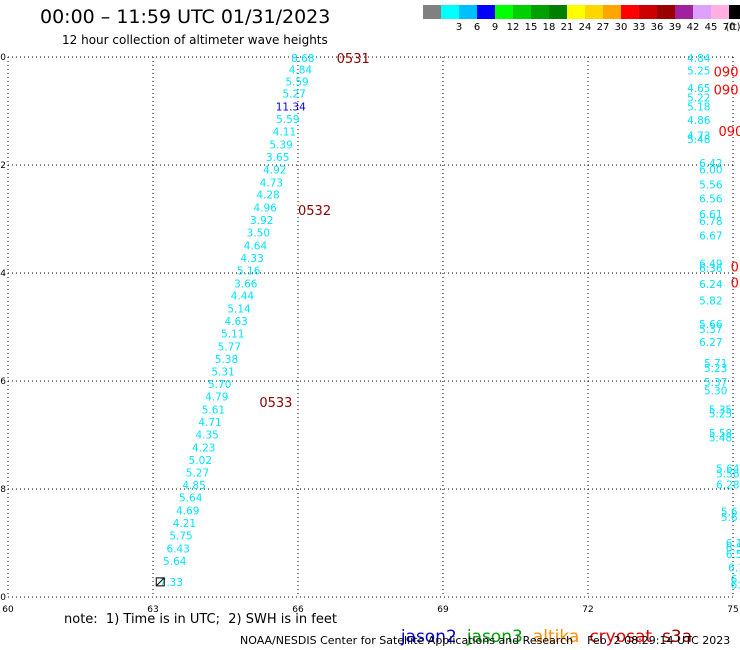 Image resolution: width=740 pixels, height=650 pixels. Describe the element at coordinates (732, 27) in the screenshot. I see `colorbar-unit: (ft)` at that location.